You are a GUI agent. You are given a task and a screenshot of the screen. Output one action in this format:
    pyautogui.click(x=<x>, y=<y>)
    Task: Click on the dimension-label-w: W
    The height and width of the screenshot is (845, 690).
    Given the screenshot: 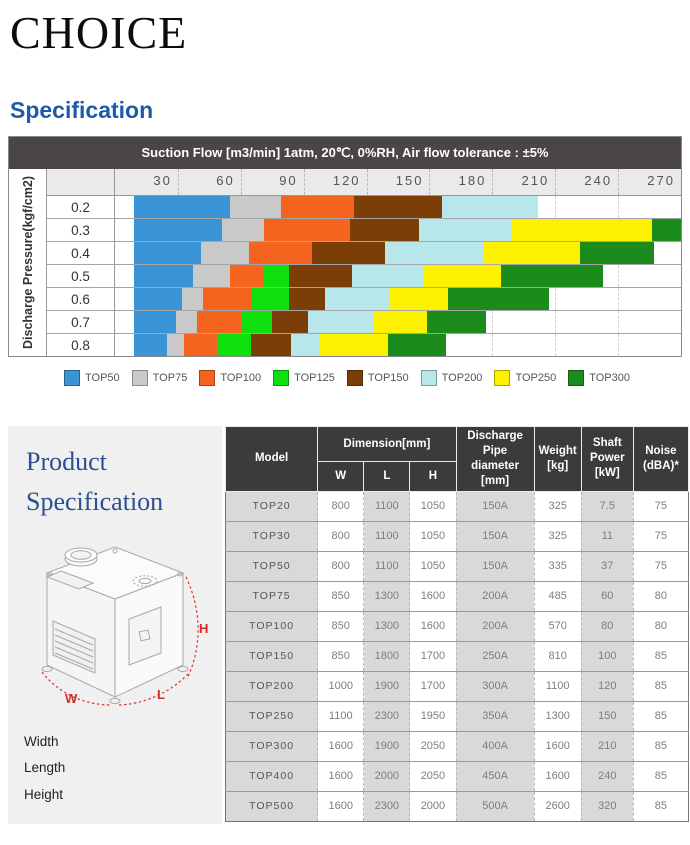 What is the action you would take?
    pyautogui.click(x=71, y=698)
    